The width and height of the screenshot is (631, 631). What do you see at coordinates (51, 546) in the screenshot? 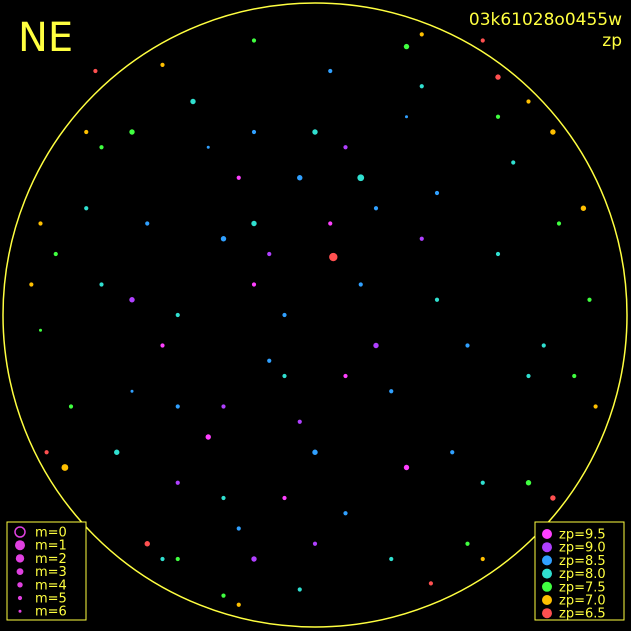
I see `magnitude-legend-label: m=1` at bounding box center [51, 546].